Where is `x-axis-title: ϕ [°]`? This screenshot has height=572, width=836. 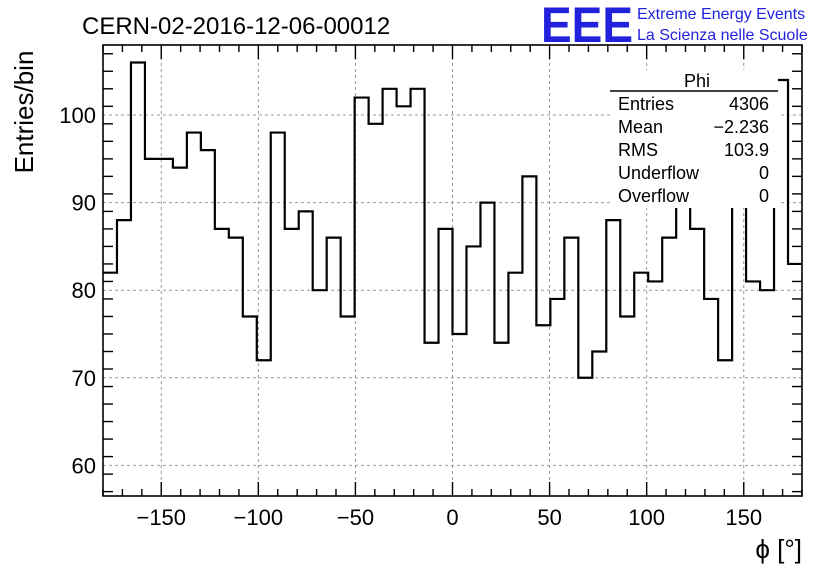
x-axis-title: ϕ [°] is located at coordinates (778, 549).